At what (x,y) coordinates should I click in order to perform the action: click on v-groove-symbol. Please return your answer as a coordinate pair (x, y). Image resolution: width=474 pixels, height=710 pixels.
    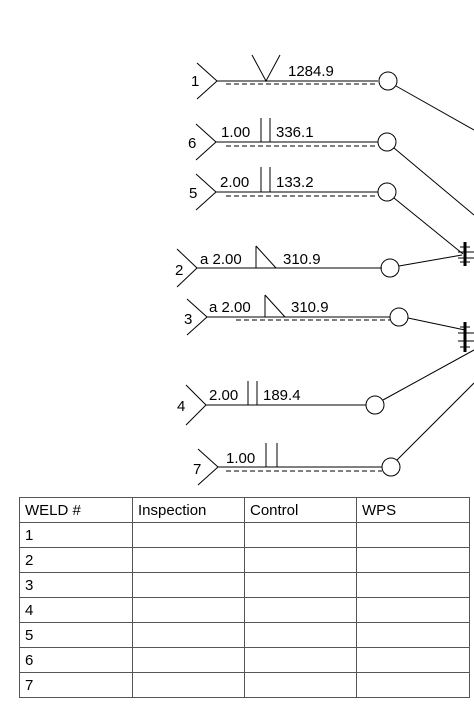
    Looking at the image, I should click on (266, 68).